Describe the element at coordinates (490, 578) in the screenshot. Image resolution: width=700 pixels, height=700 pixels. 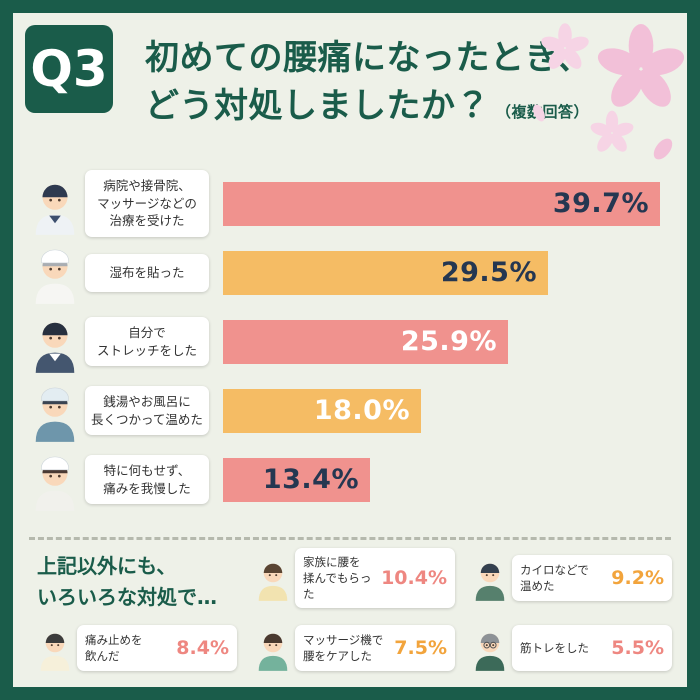
I see `vest-man-icon` at that location.